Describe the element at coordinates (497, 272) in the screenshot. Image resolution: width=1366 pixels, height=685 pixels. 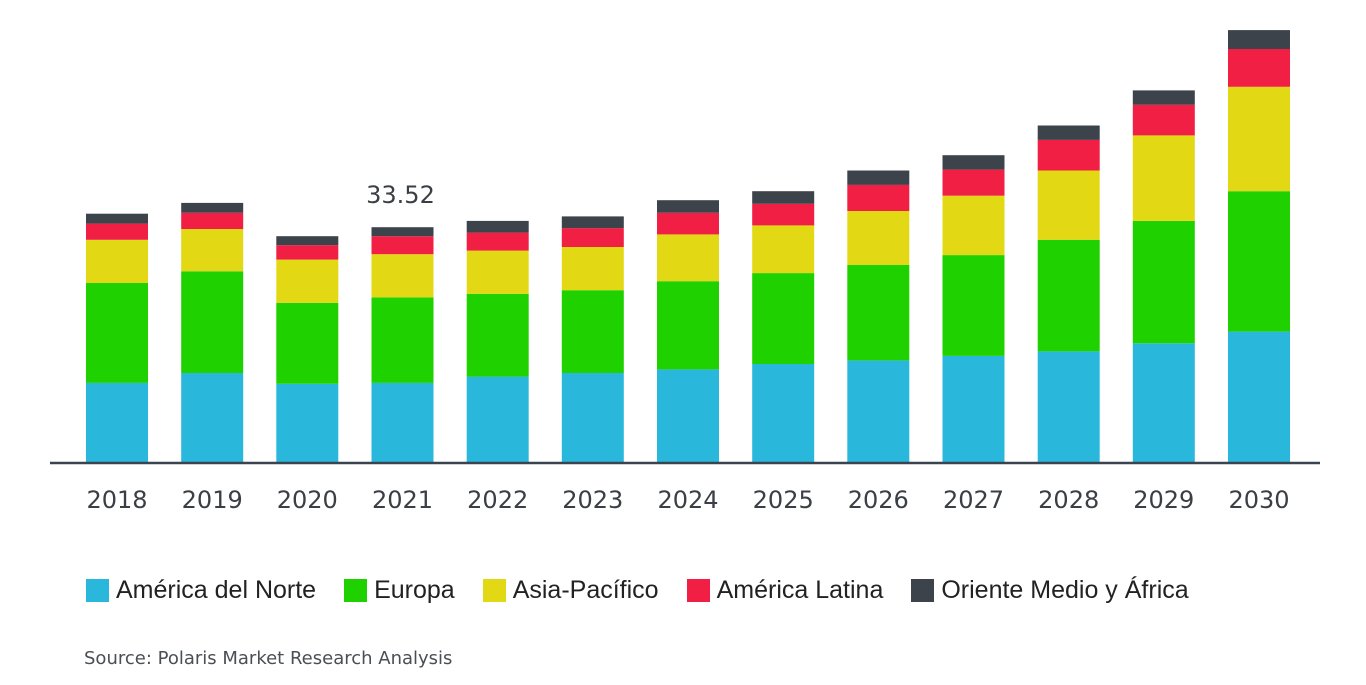
I see `bar-segment-2022-s2` at that location.